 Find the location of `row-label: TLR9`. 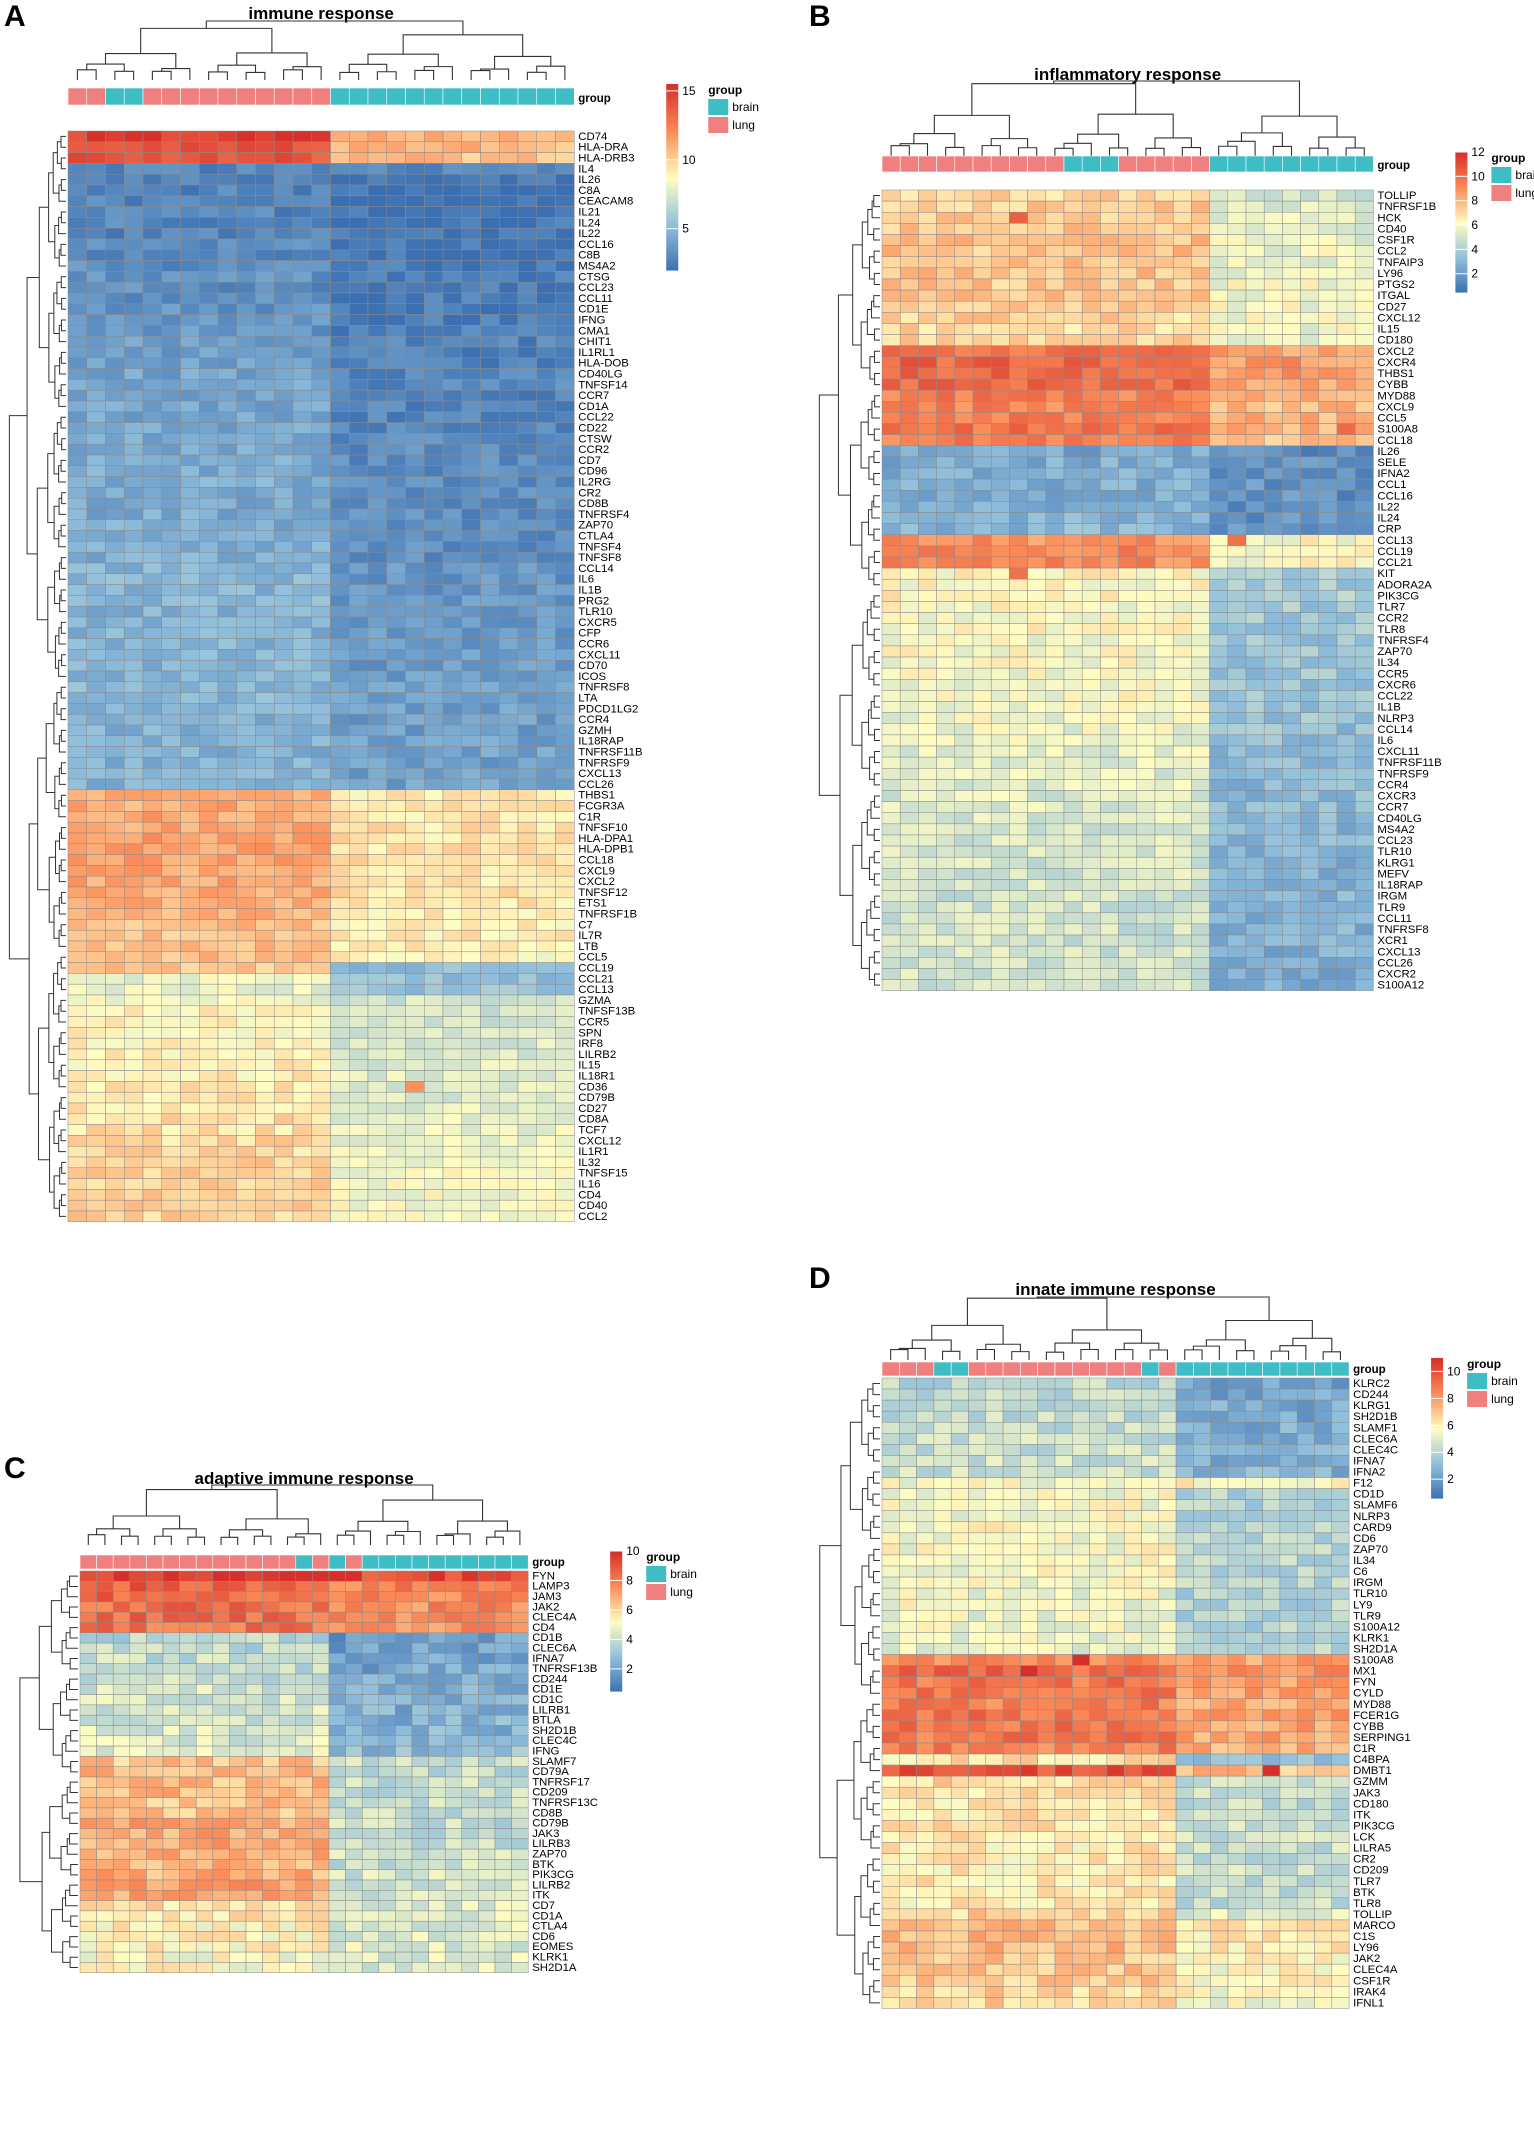

row-label: TLR9 is located at coordinates (1391, 908).